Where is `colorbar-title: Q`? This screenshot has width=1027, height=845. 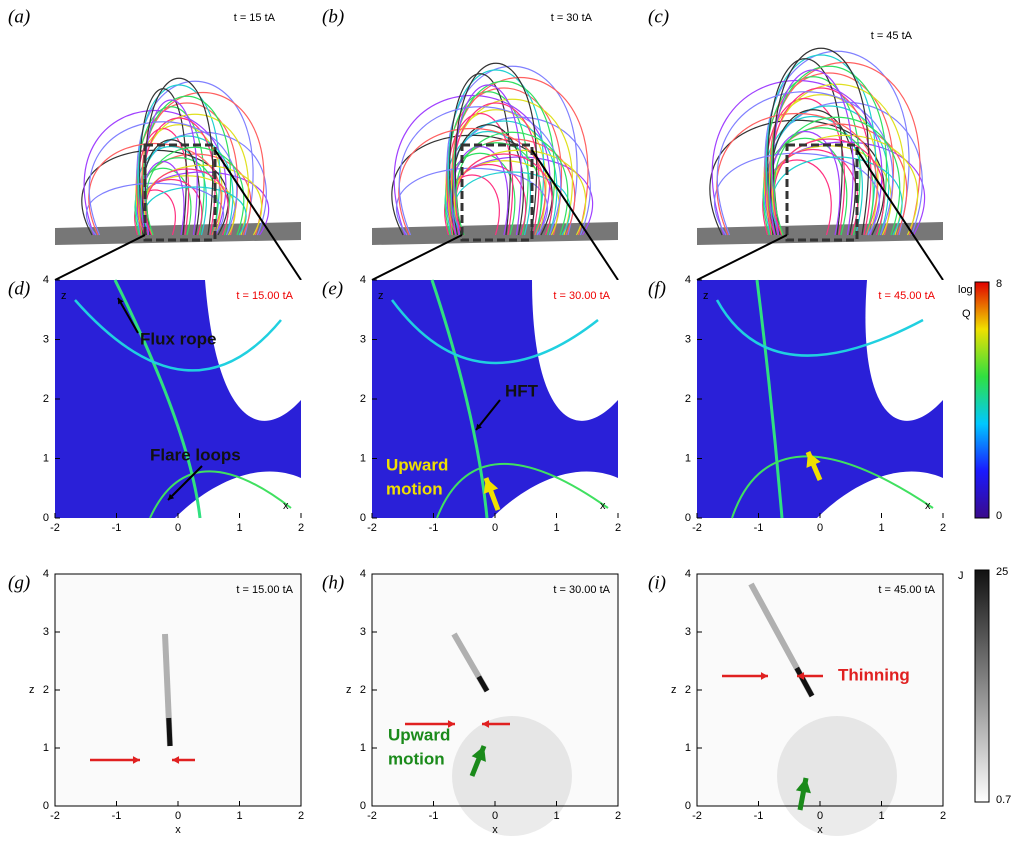
colorbar-title: Q is located at coordinates (966, 314).